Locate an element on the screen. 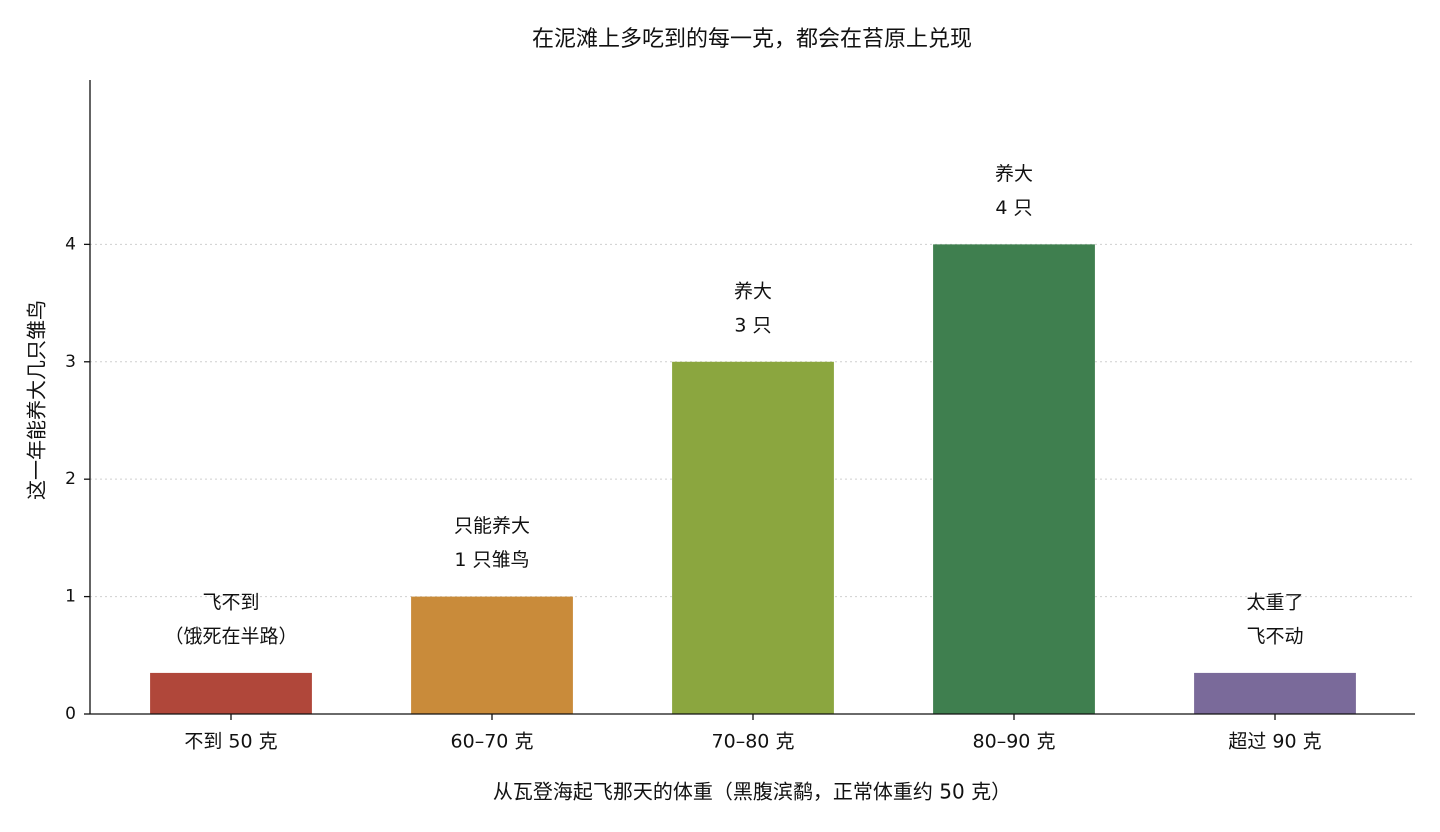 Image resolution: width=1440 pixels, height=832 pixels. x-tick-label: 60–70 克 is located at coordinates (492, 742).